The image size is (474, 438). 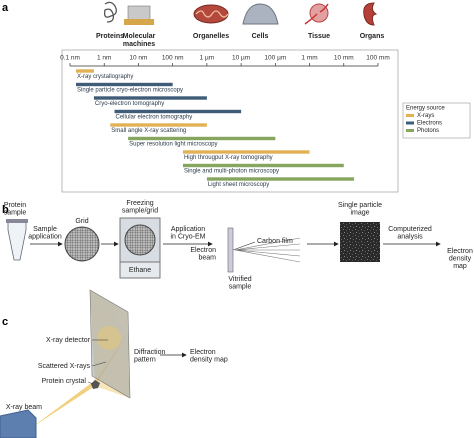 What do you see at coordinates (18, 423) in the screenshot?
I see `xray-source` at bounding box center [18, 423].